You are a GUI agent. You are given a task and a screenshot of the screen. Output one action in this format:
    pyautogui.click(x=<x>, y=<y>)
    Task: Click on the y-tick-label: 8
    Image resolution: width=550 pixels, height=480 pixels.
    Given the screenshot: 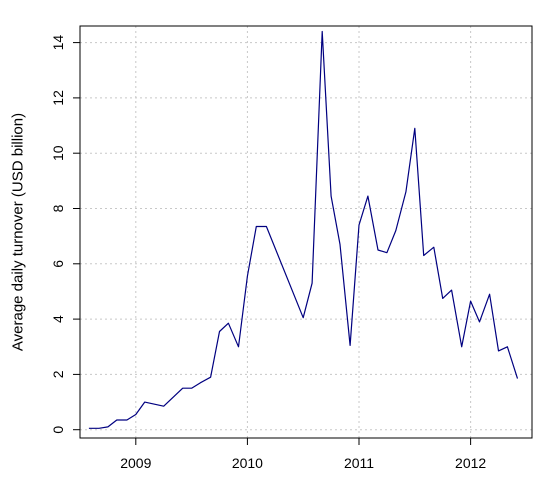 What is the action you would take?
    pyautogui.click(x=58, y=208)
    